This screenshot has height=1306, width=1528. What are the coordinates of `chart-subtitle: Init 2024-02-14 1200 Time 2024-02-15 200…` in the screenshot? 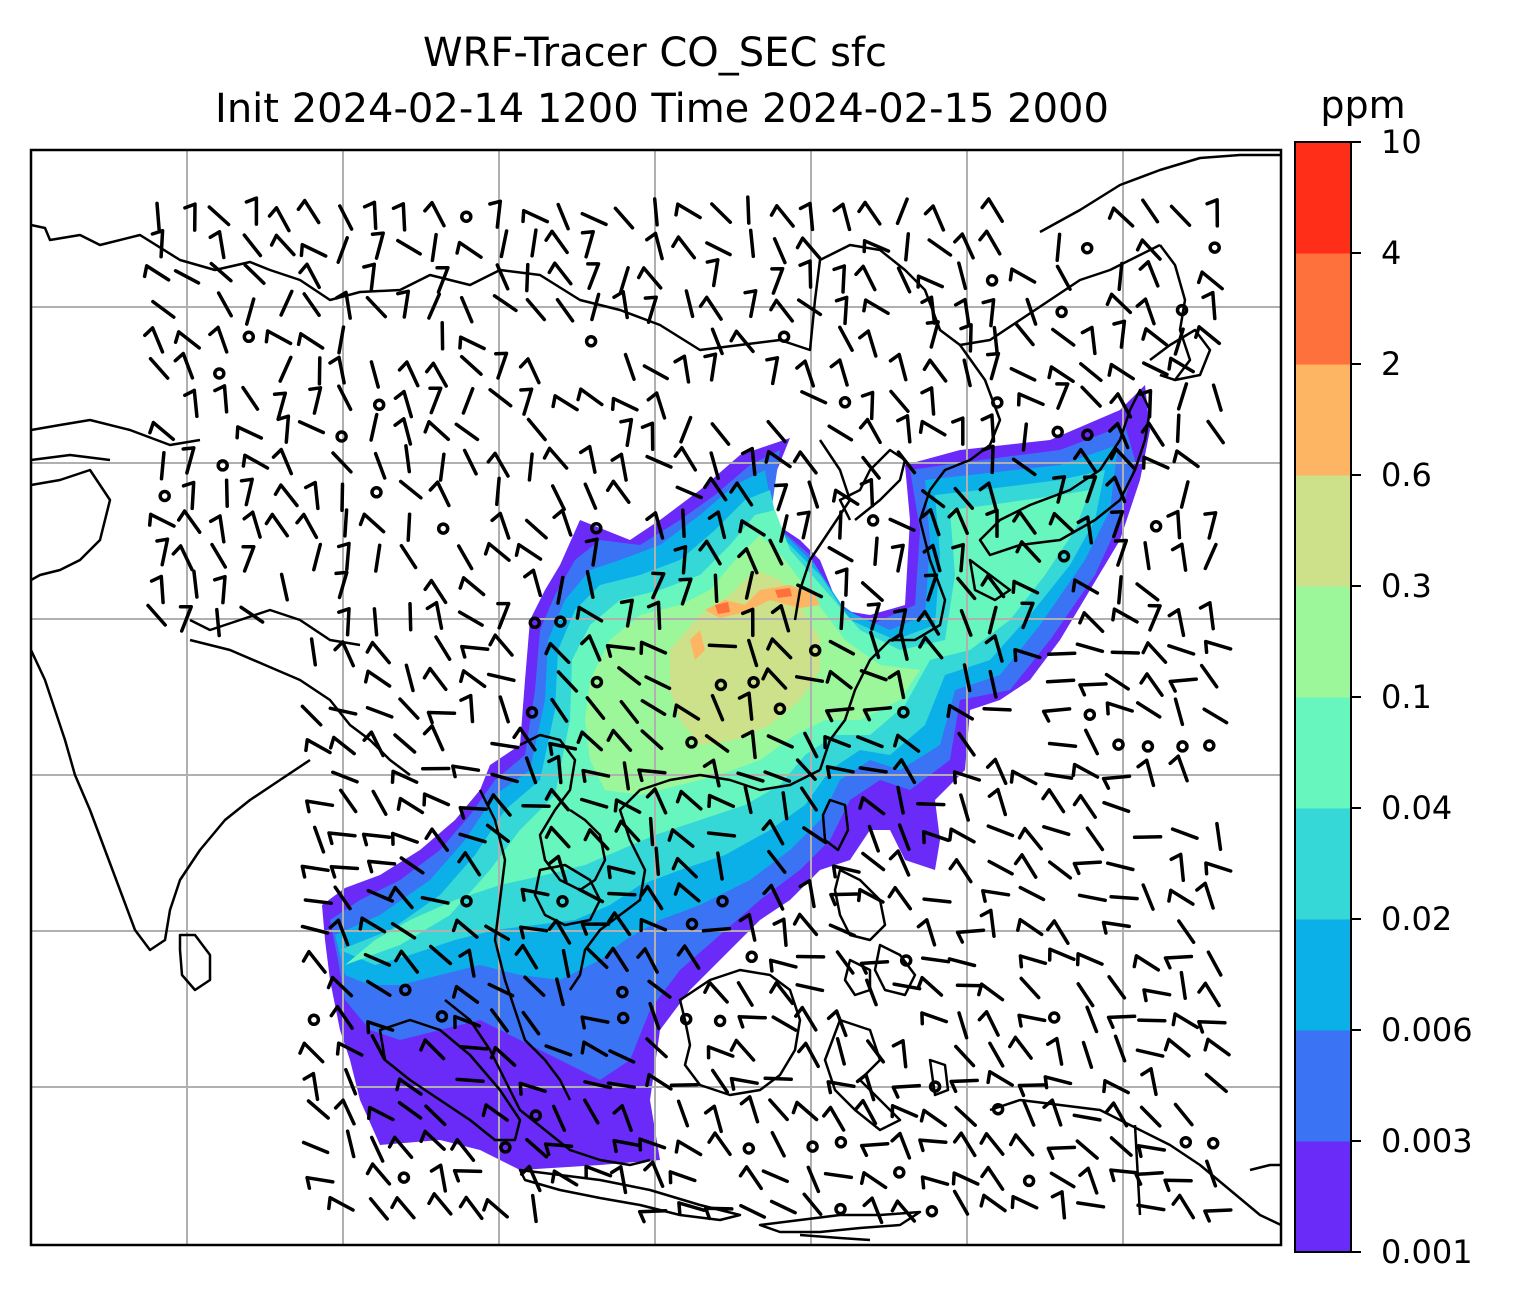 It's located at (662, 109).